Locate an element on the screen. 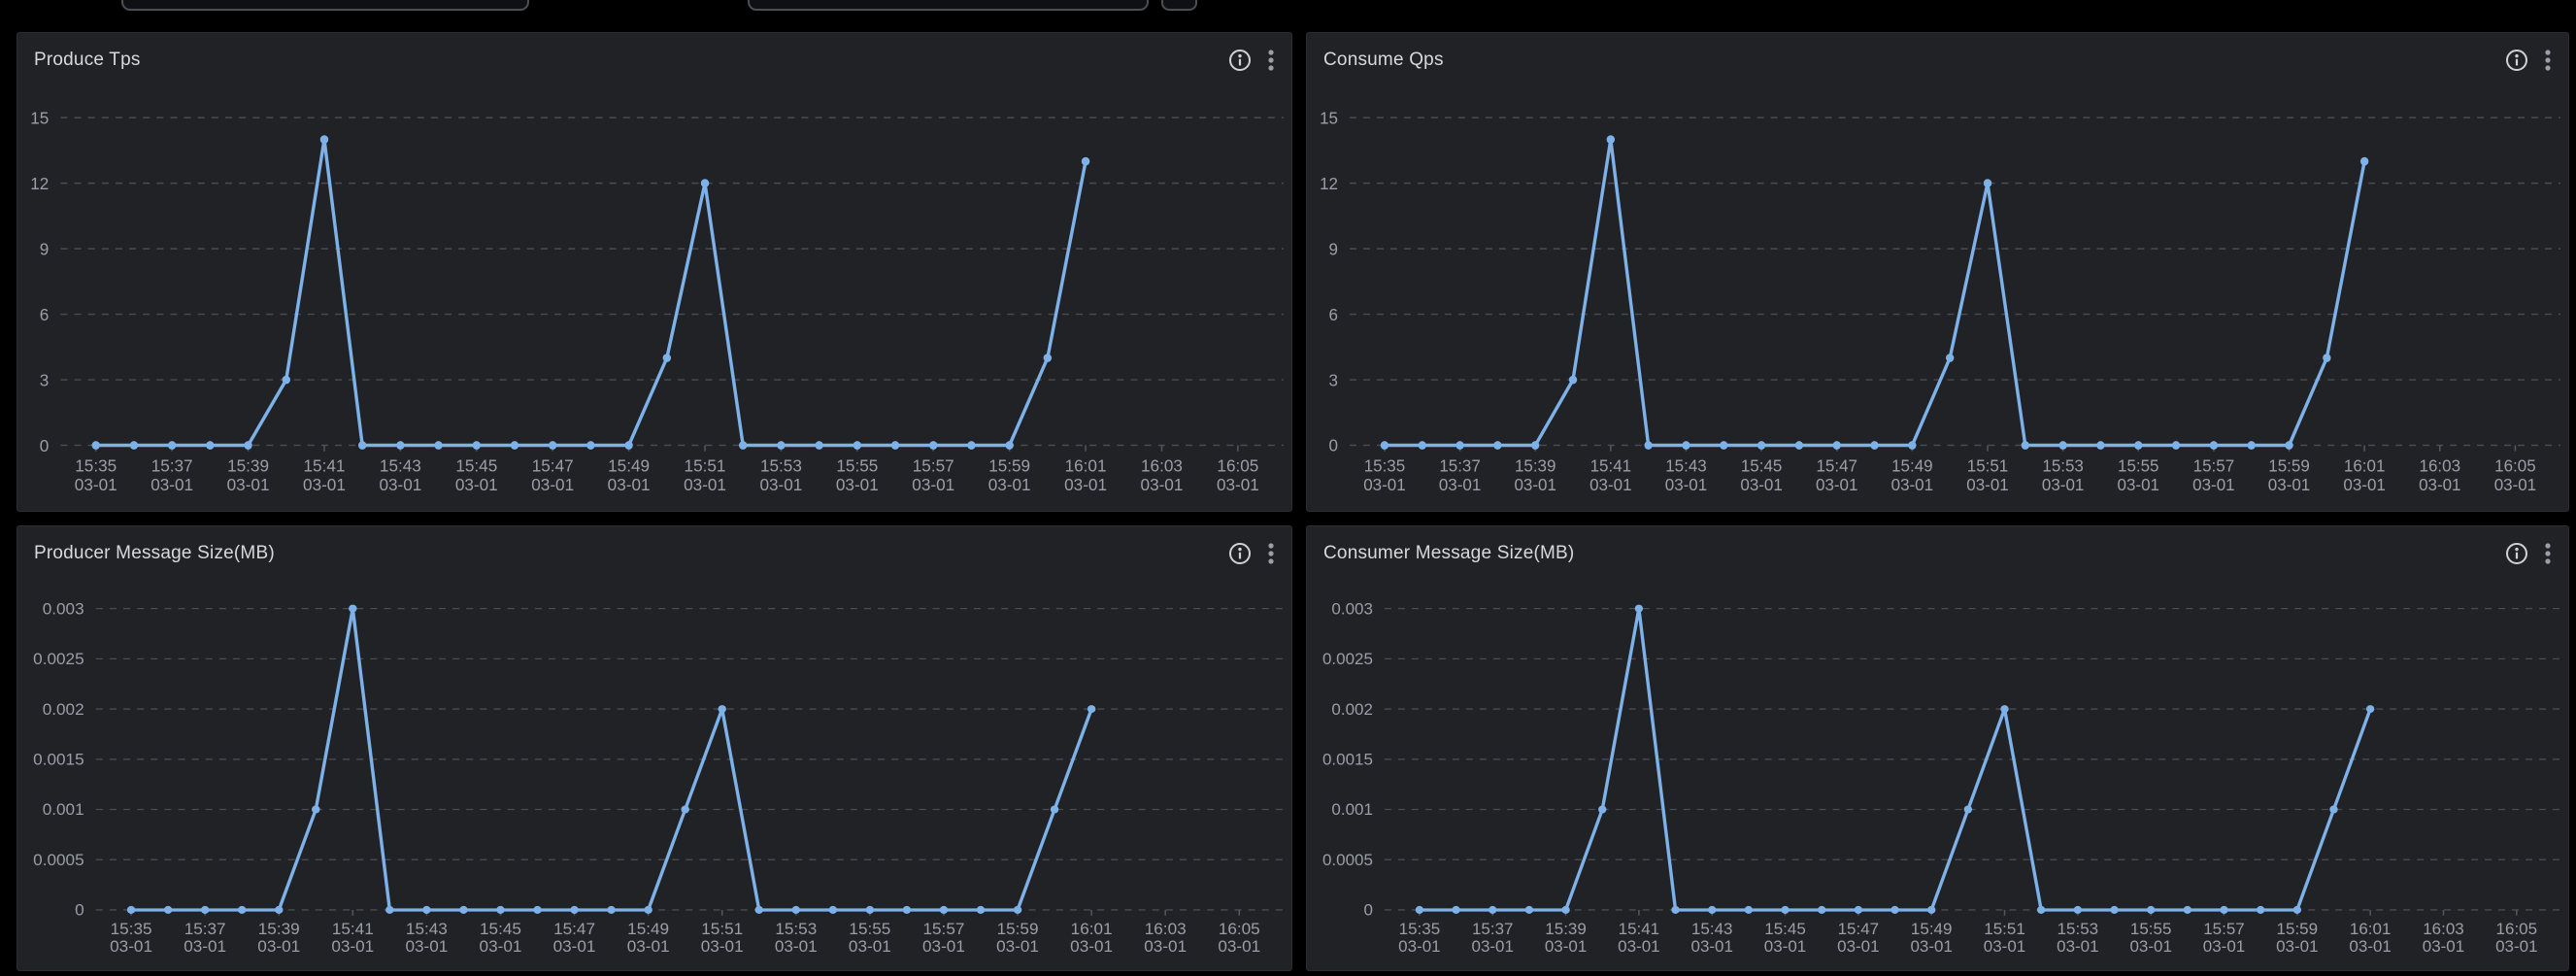 The width and height of the screenshot is (2576, 976). panel-header: Producer Message Size(MB) is located at coordinates (654, 553).